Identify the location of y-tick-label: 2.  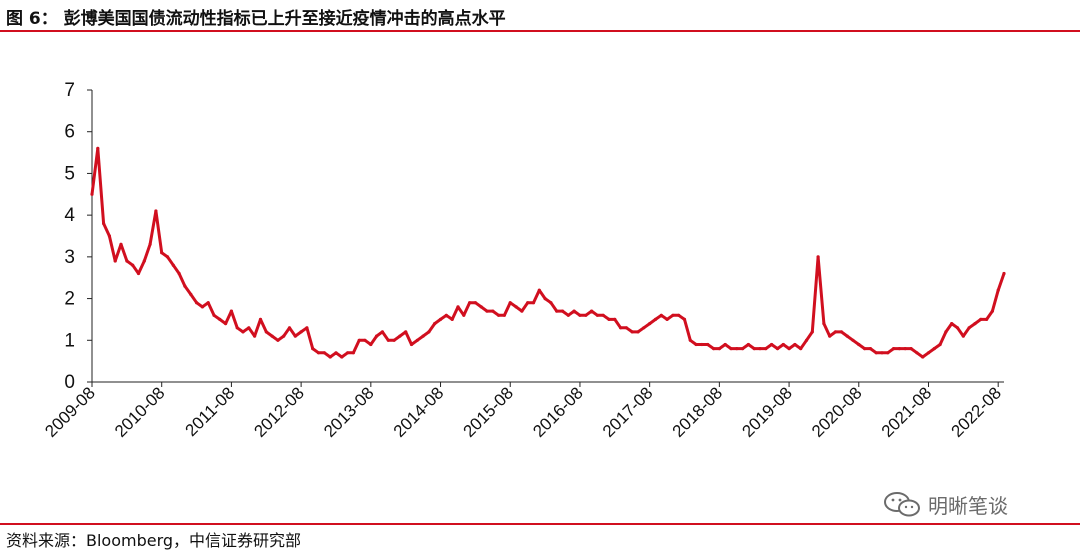
(69, 299).